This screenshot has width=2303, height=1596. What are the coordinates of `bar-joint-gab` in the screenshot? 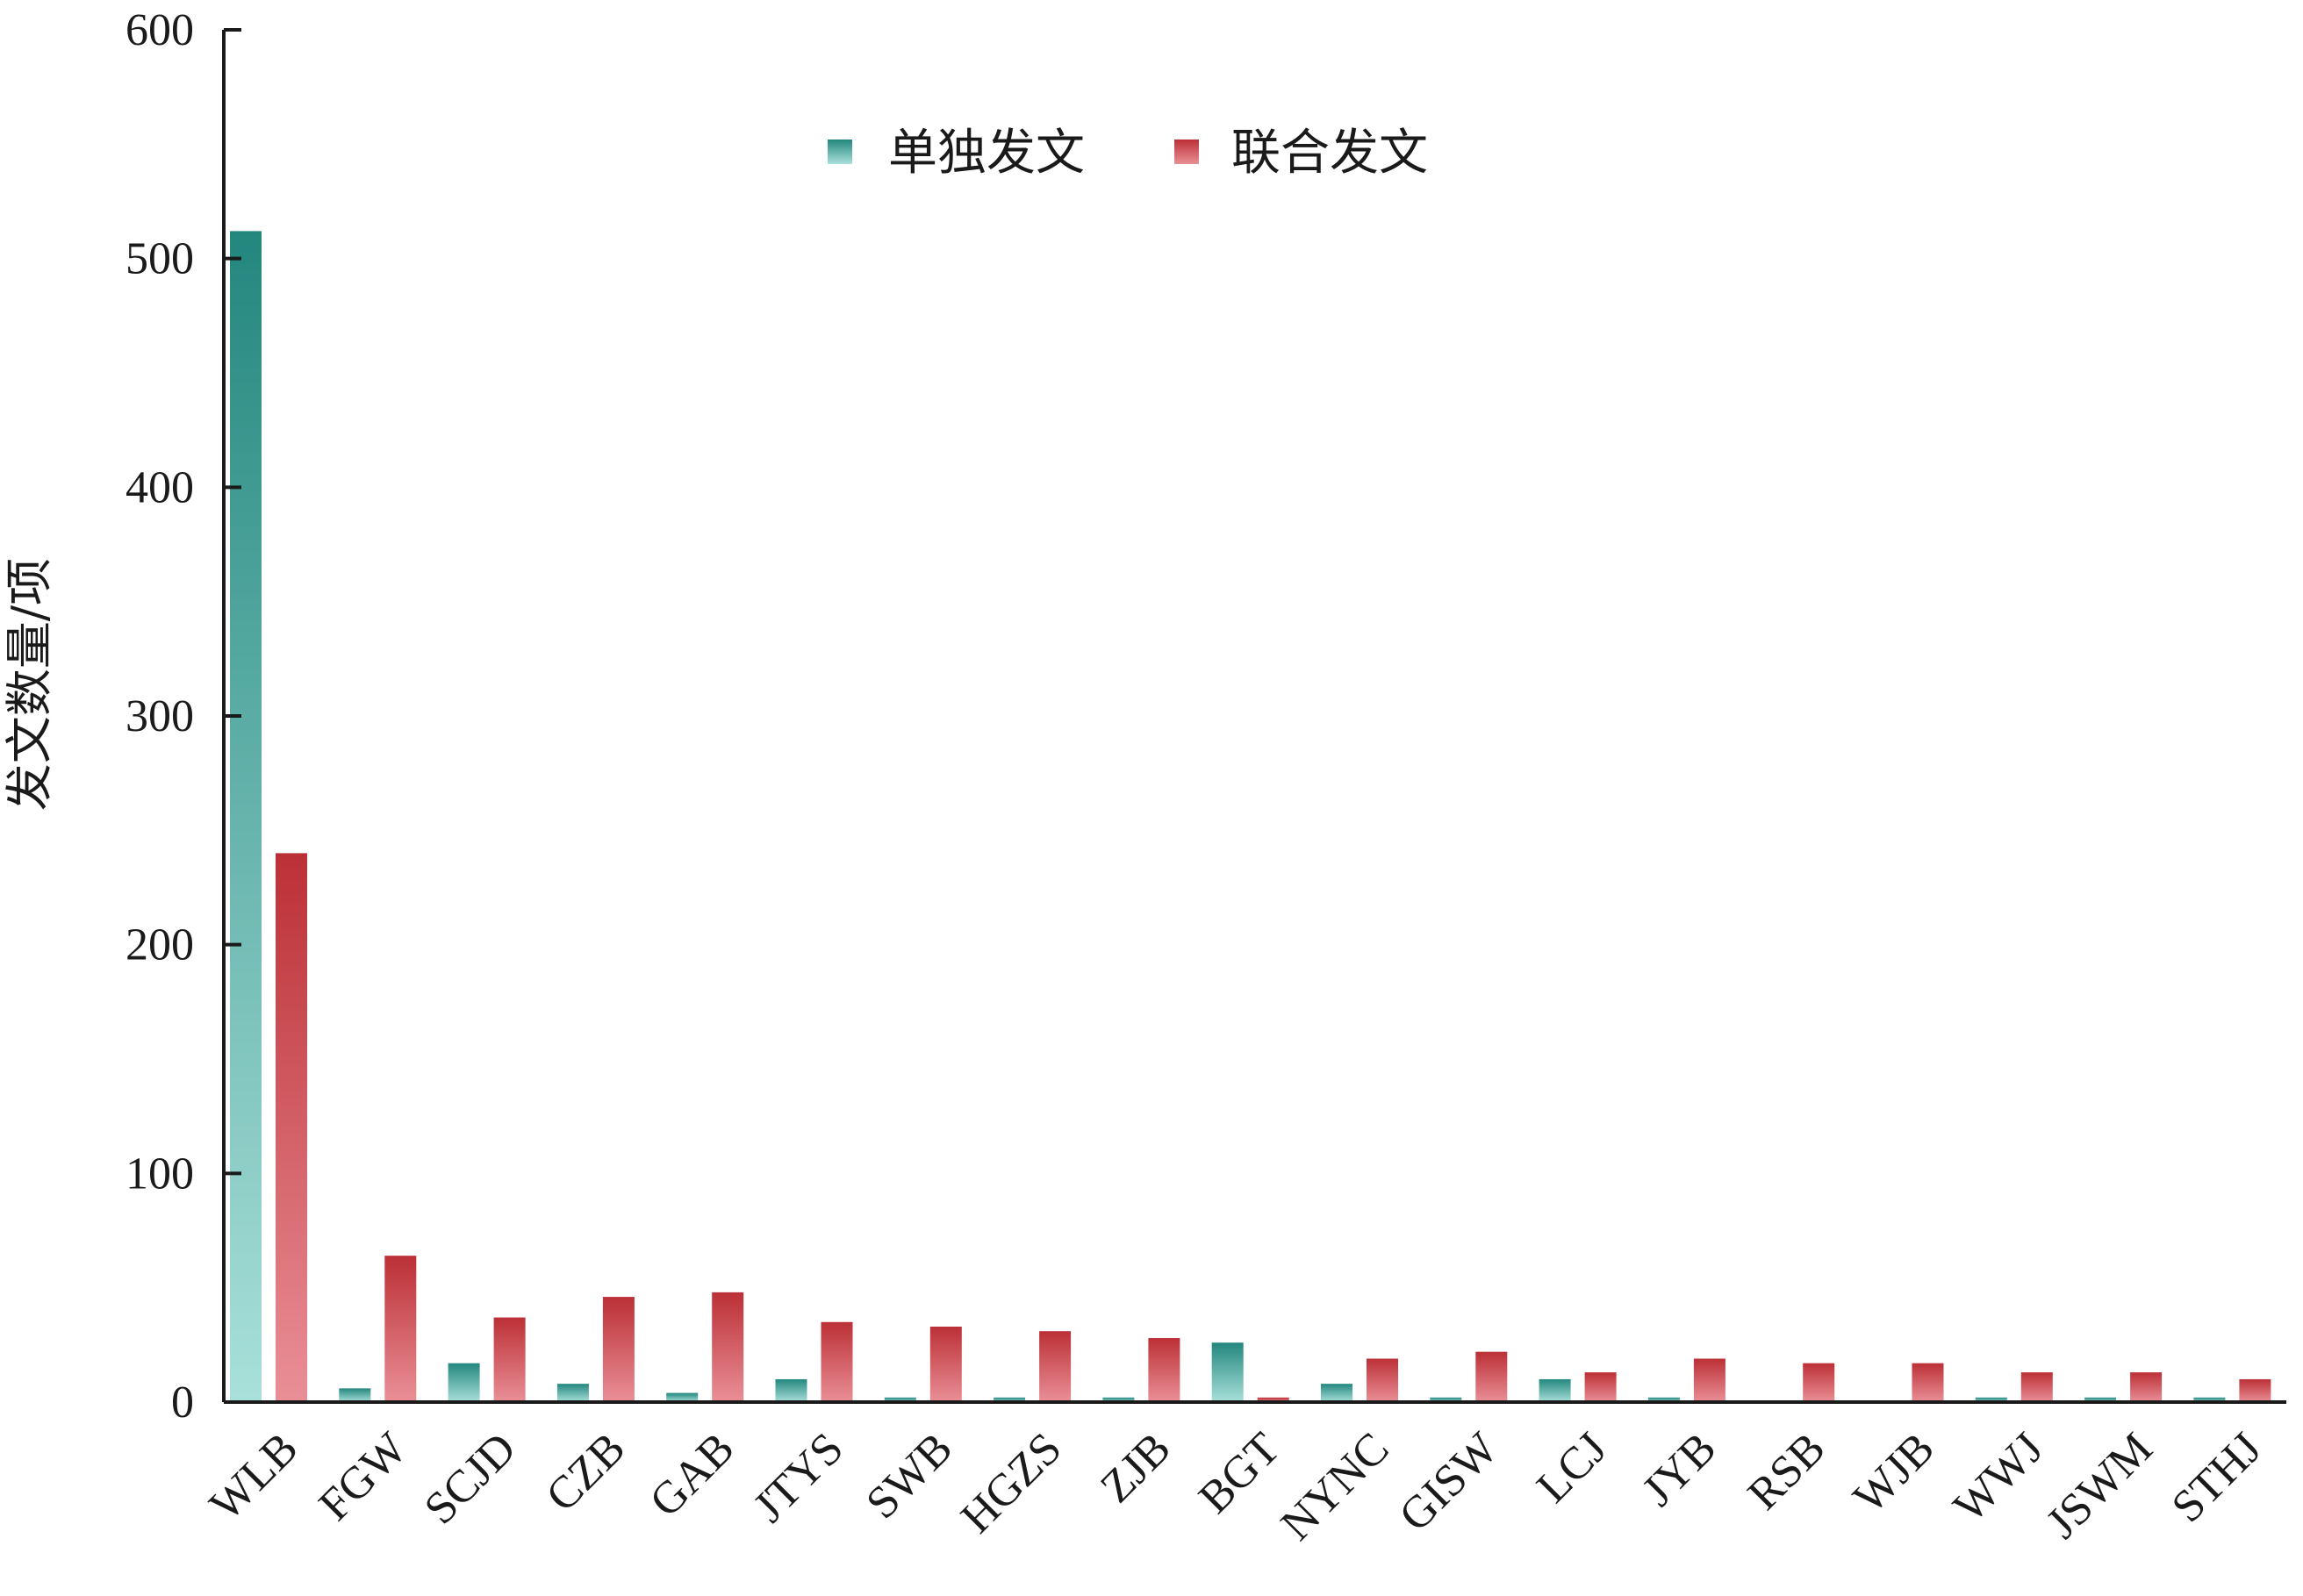 It's located at (728, 1347).